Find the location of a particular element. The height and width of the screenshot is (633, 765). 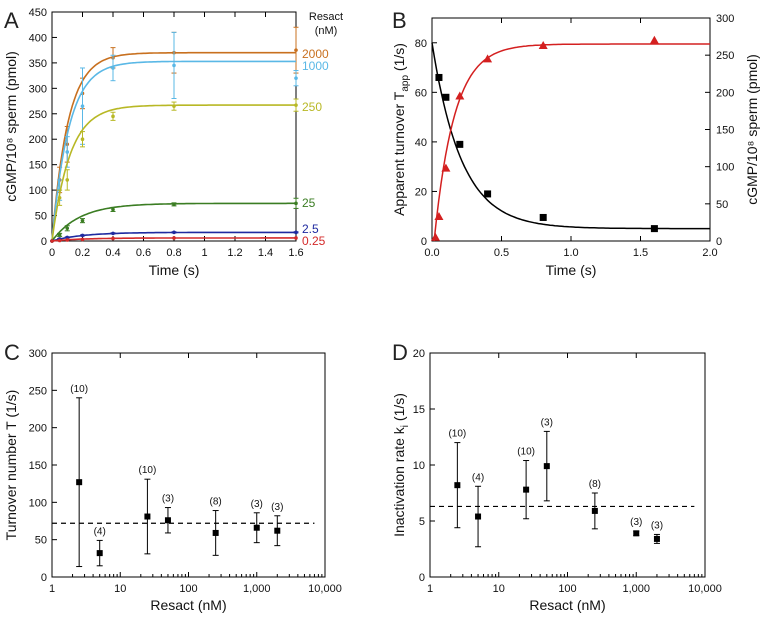

x-tick-label: 100 is located at coordinates (188, 589).